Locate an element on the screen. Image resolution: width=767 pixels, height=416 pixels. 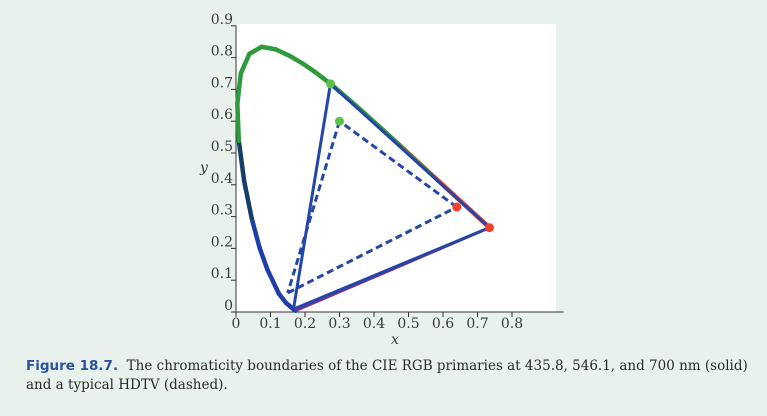
x-tick-label: 0.4 is located at coordinates (374, 324).